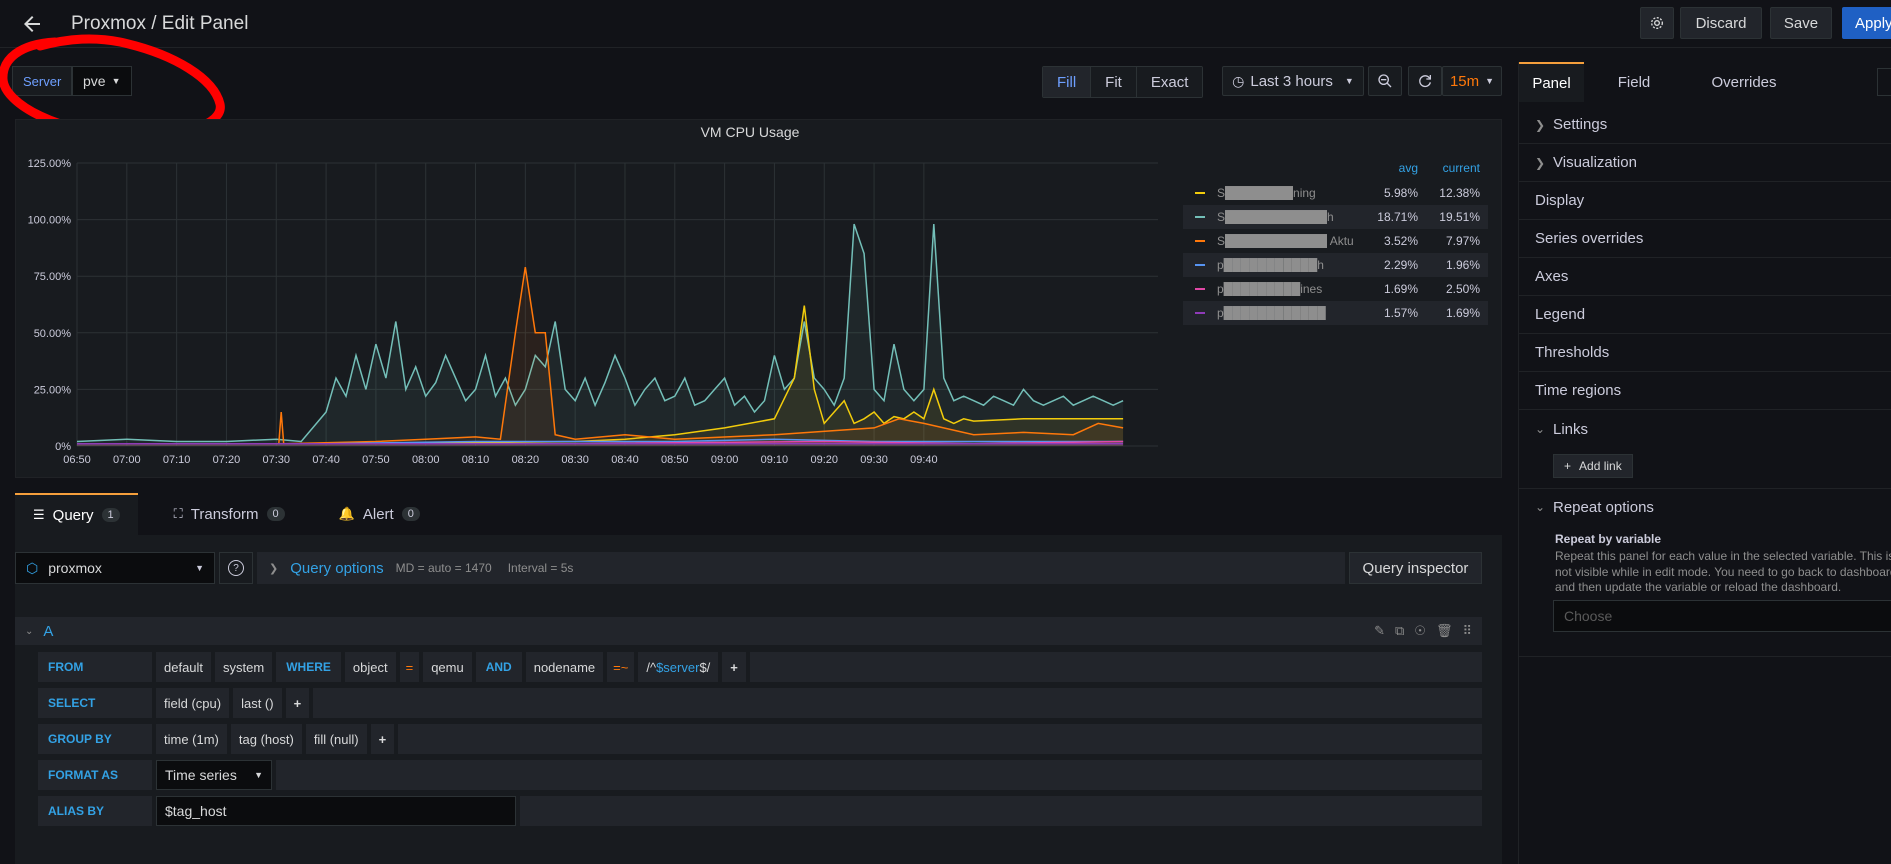 The width and height of the screenshot is (1891, 864). Describe the element at coordinates (1705, 277) in the screenshot. I see `section-axes: Axes` at that location.